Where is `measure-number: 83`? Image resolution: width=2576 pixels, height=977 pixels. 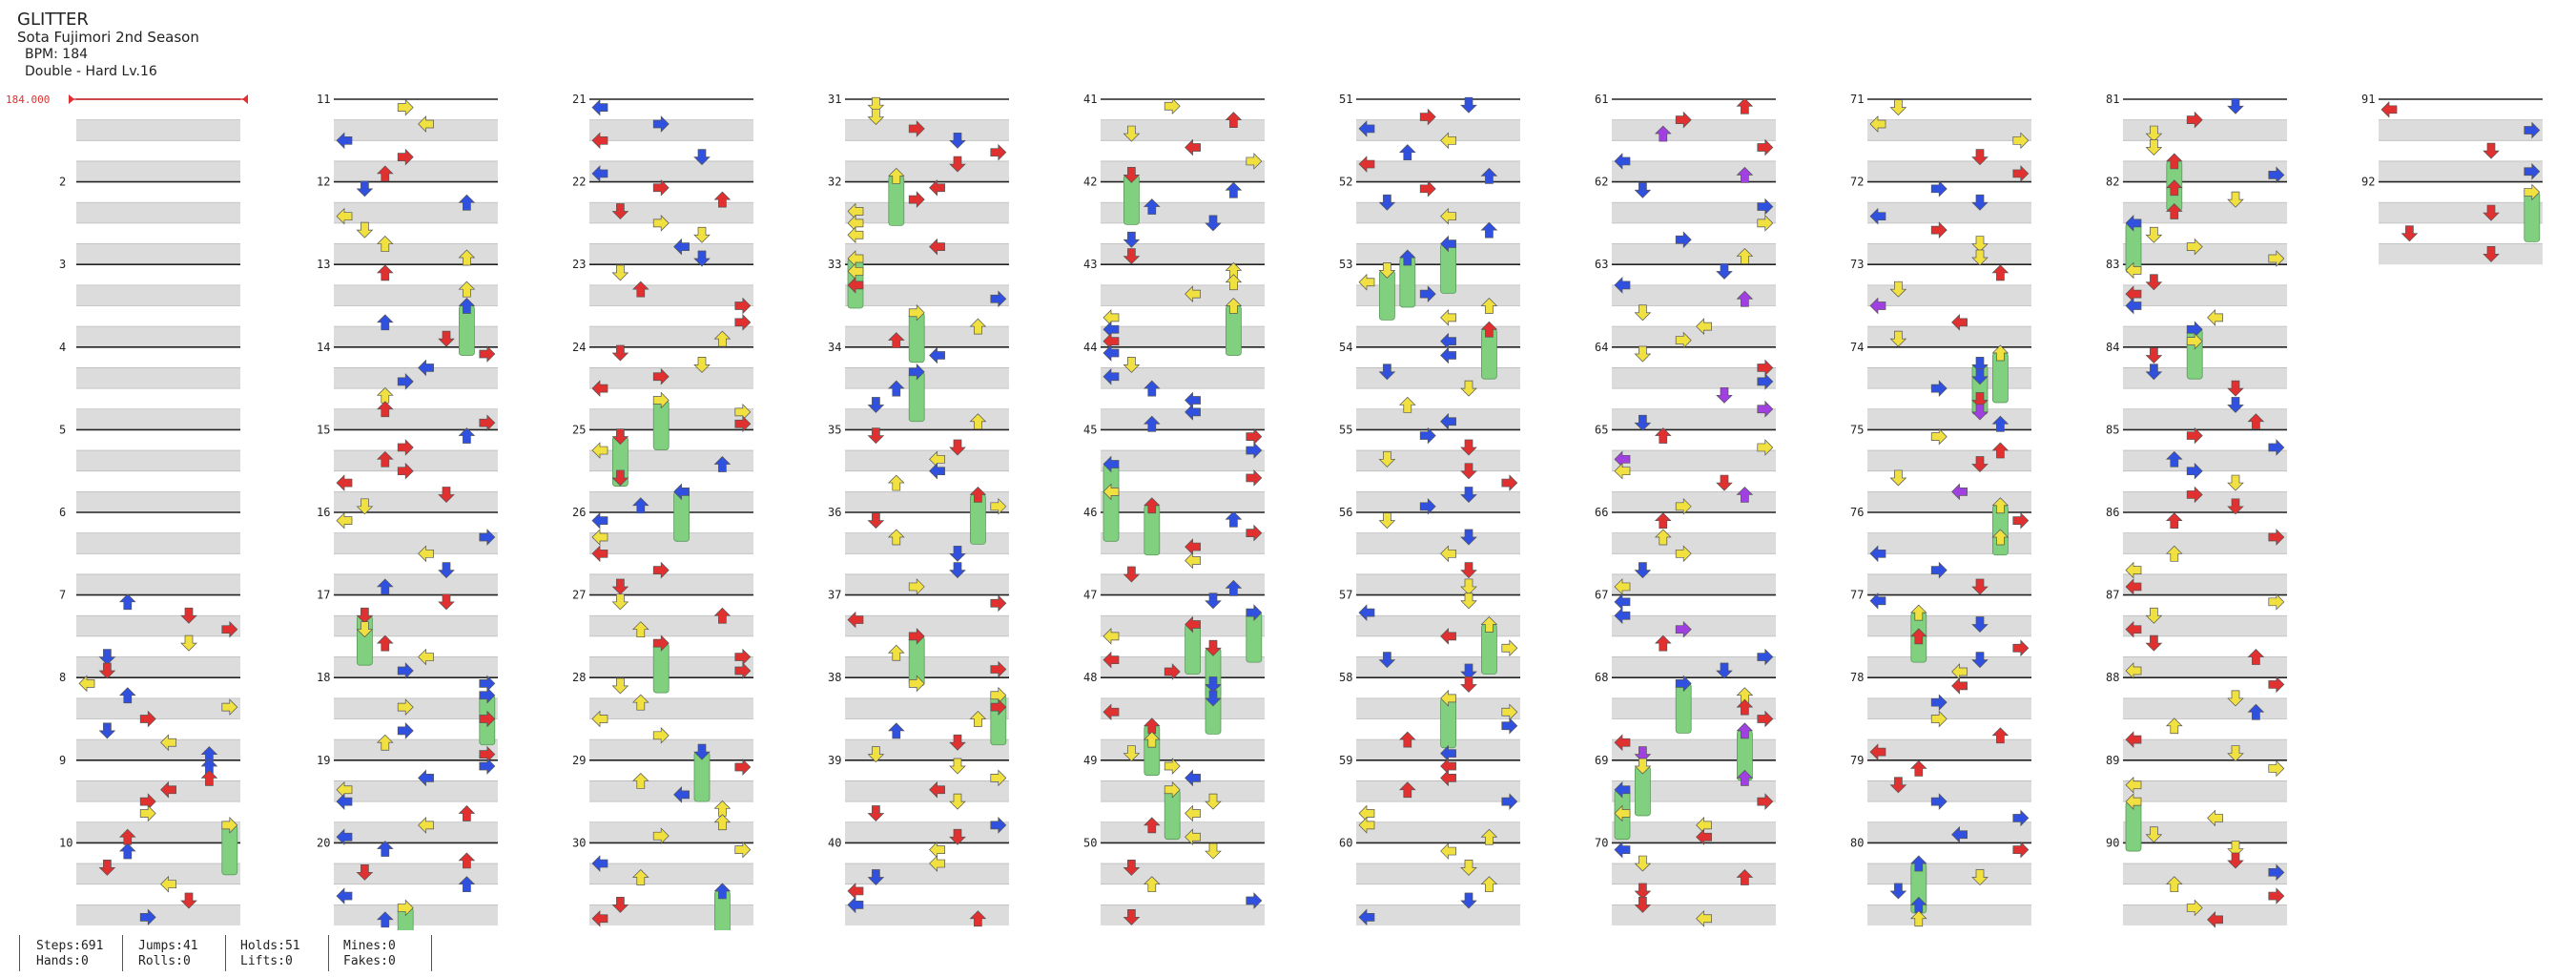 measure-number: 83 is located at coordinates (2112, 265).